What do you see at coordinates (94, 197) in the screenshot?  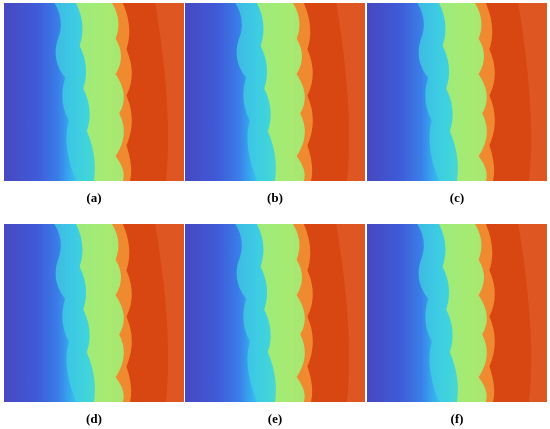 I see `panel-caption: (a)` at bounding box center [94, 197].